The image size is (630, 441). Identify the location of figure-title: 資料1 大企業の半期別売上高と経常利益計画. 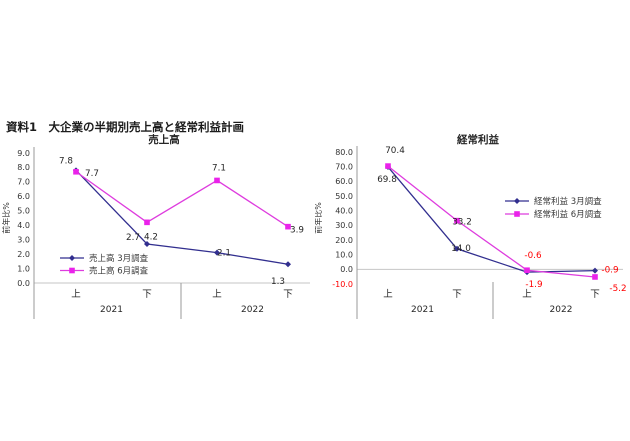
(125, 127).